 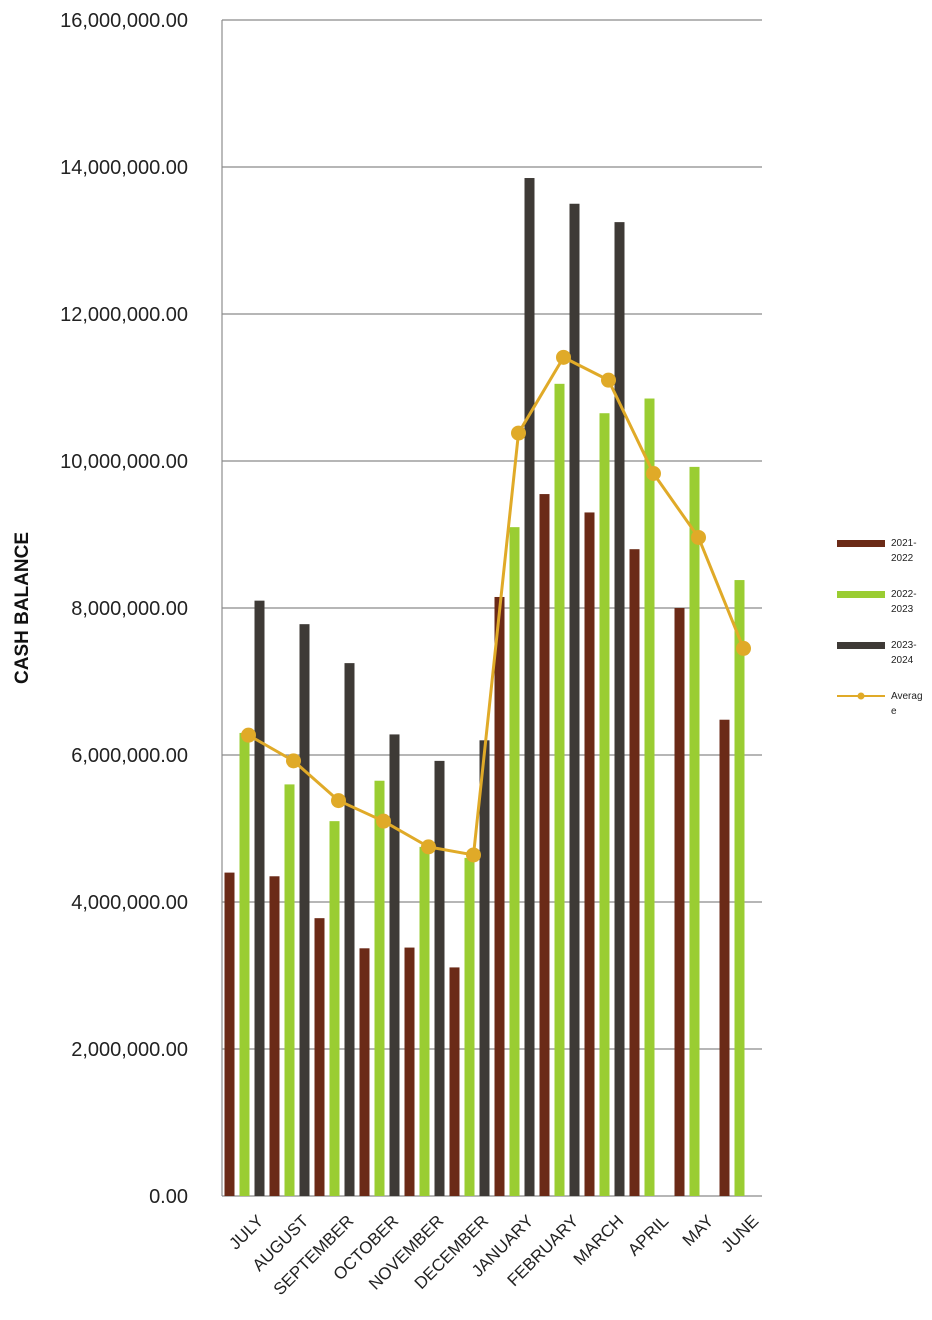 What do you see at coordinates (129, 1050) in the screenshot?
I see `y-tick-label: 2,000,000.00` at bounding box center [129, 1050].